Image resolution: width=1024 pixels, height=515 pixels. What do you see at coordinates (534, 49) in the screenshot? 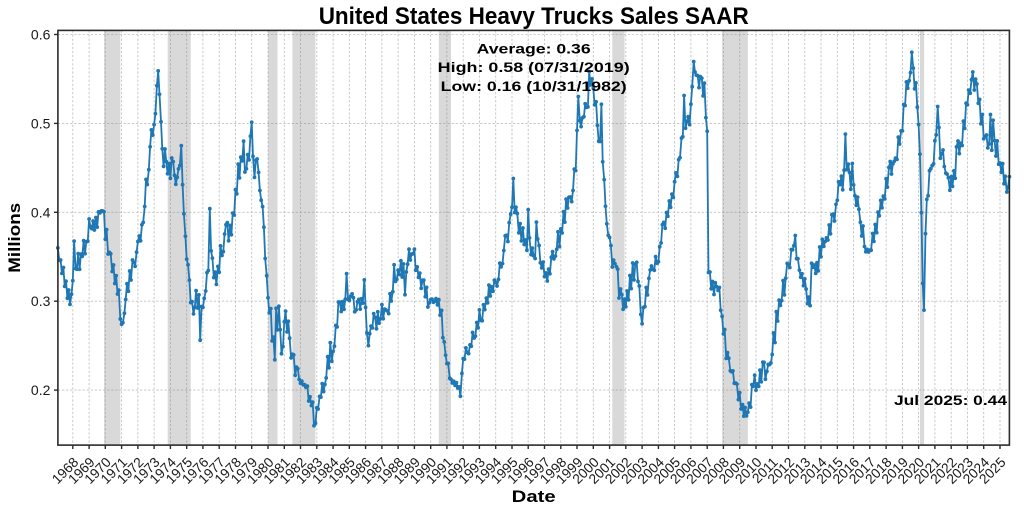
I see `svg-text: Average: 0.36` at bounding box center [534, 49].